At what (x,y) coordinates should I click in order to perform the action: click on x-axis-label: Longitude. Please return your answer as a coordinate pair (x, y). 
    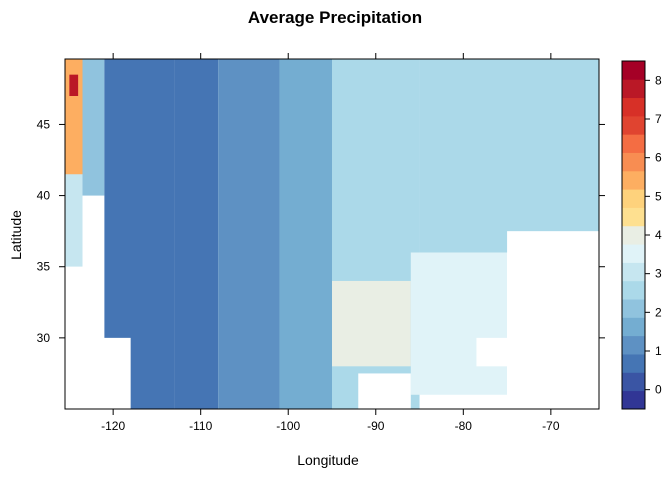
    Looking at the image, I should click on (328, 460).